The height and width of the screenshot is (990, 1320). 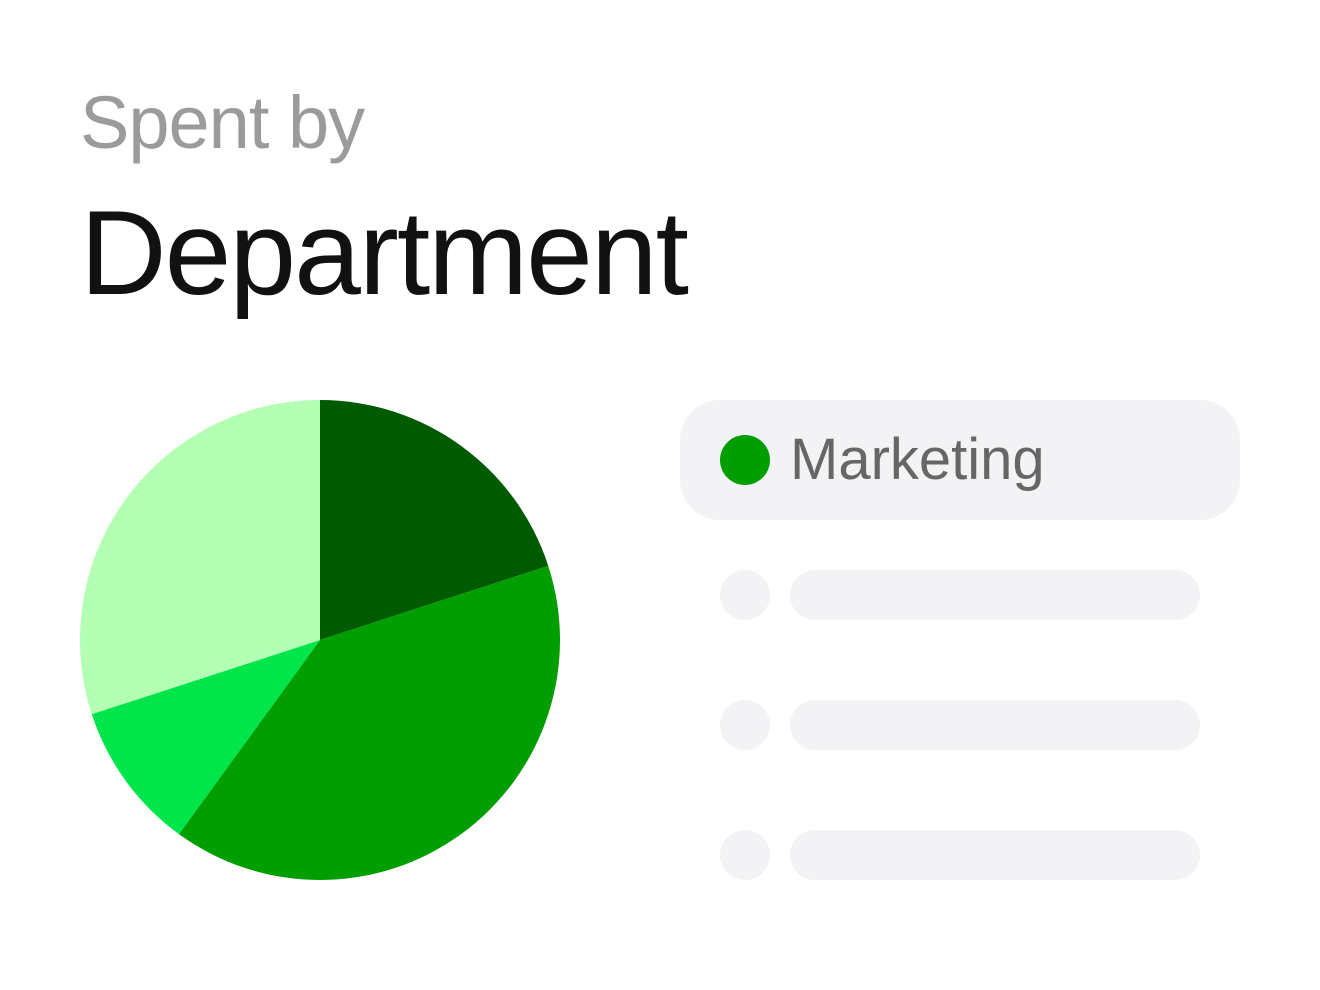 What do you see at coordinates (384, 253) in the screenshot?
I see `chart-title: Department` at bounding box center [384, 253].